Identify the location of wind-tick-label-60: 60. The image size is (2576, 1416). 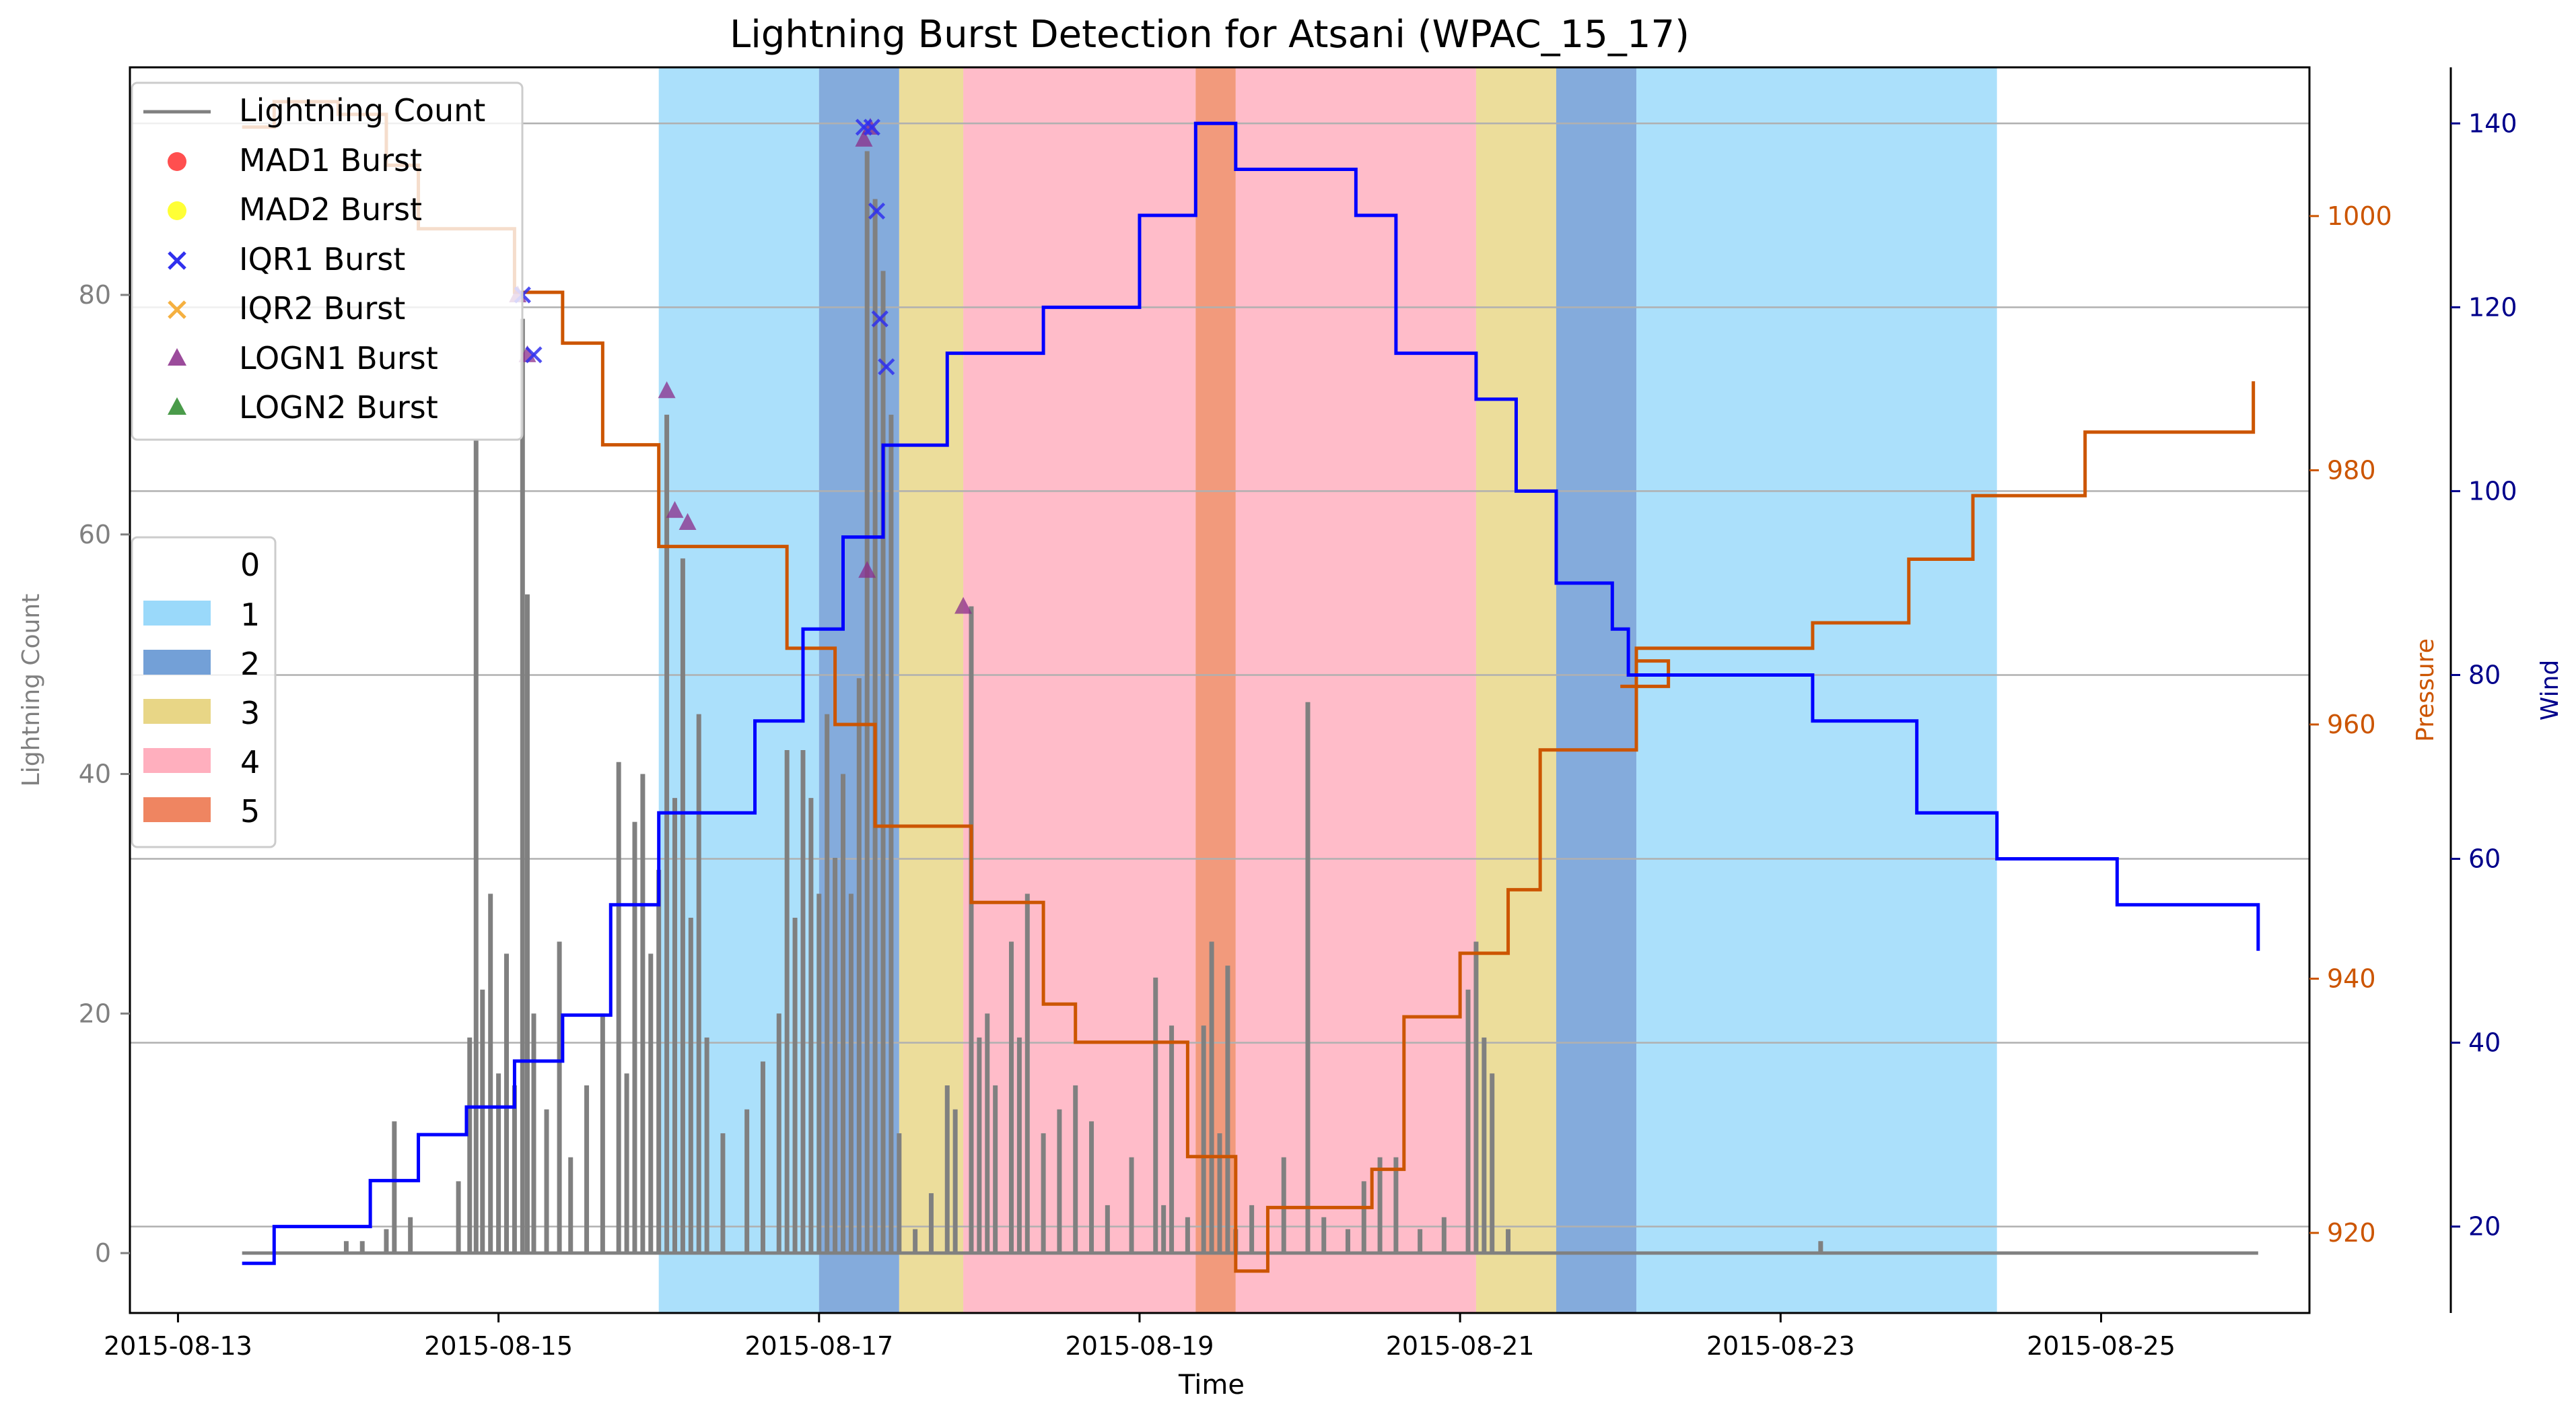
(2484, 859).